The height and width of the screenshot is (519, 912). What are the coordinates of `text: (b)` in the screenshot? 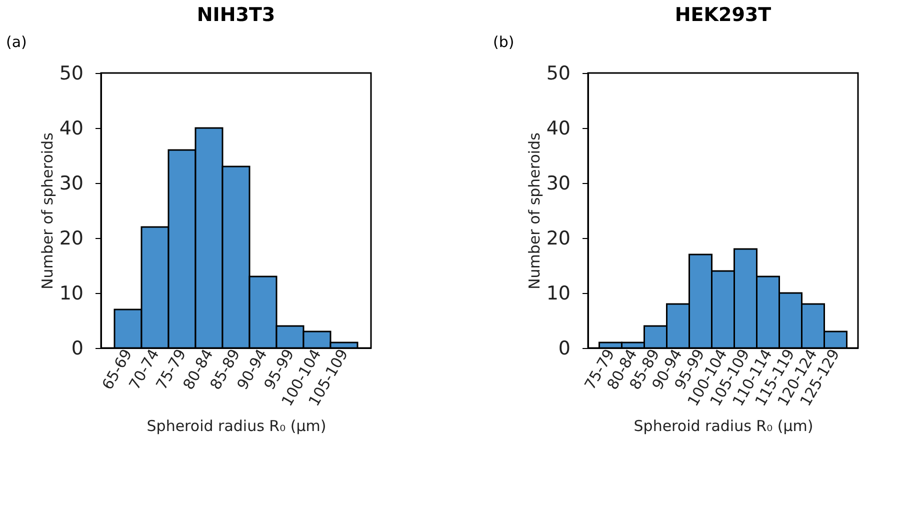 It's located at (503, 42).